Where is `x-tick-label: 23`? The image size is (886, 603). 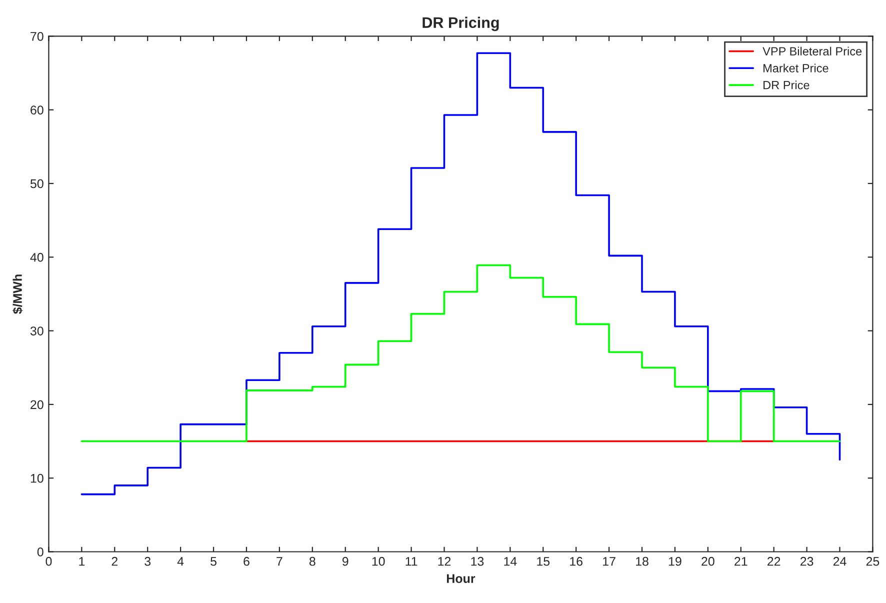 x-tick-label: 23 is located at coordinates (807, 561).